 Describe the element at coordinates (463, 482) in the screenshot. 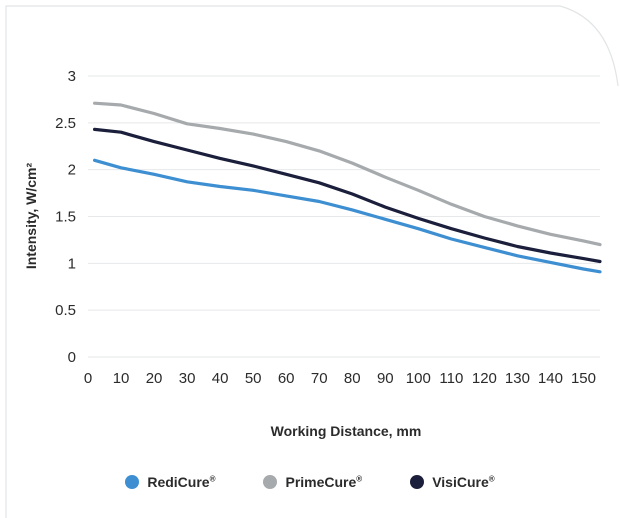

I see `legend-label-visicure: VisiCure®` at that location.